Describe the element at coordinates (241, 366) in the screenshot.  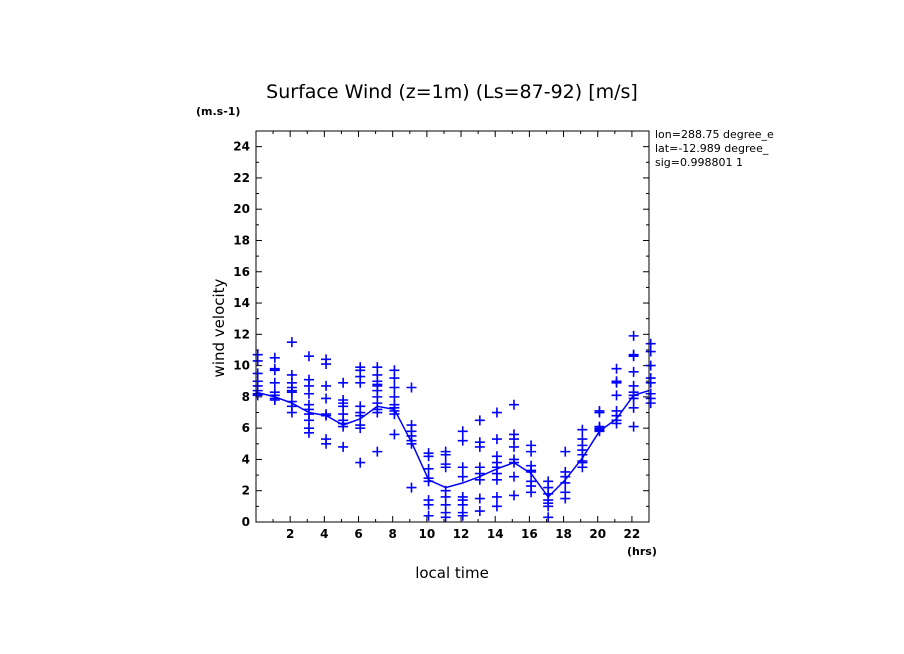
I see `y-tick-label: 10` at that location.